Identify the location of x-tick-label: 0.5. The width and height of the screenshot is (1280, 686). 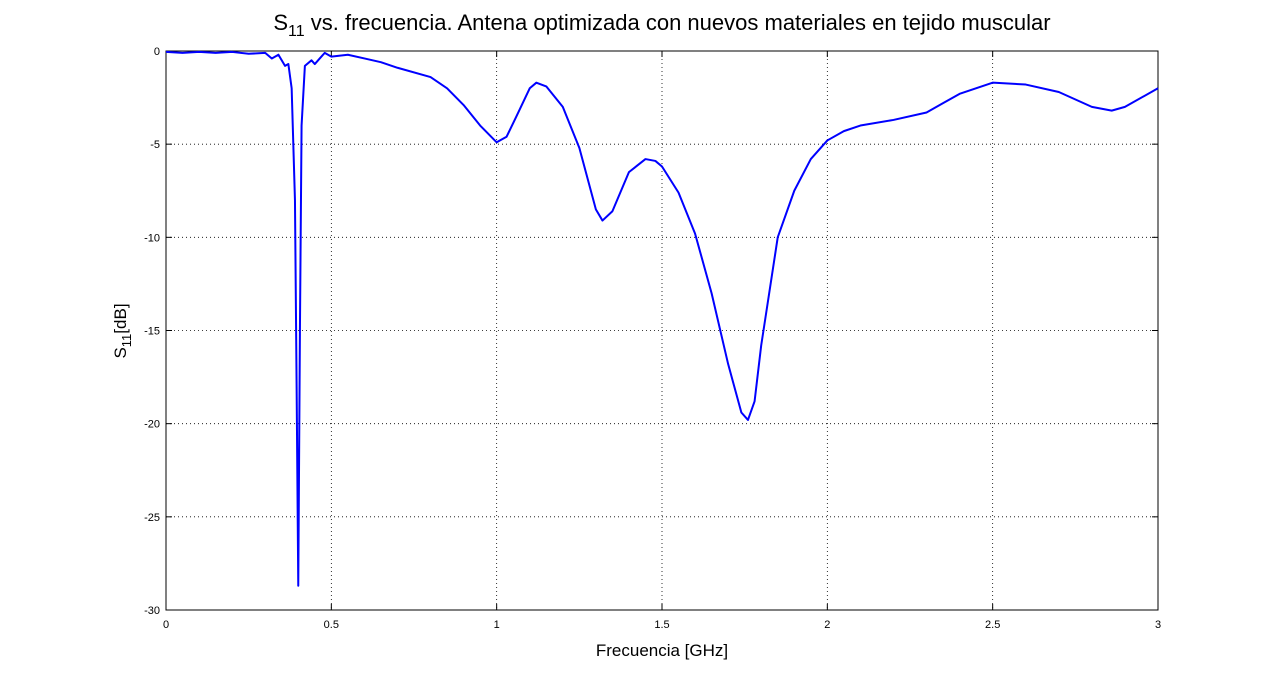
(331, 625).